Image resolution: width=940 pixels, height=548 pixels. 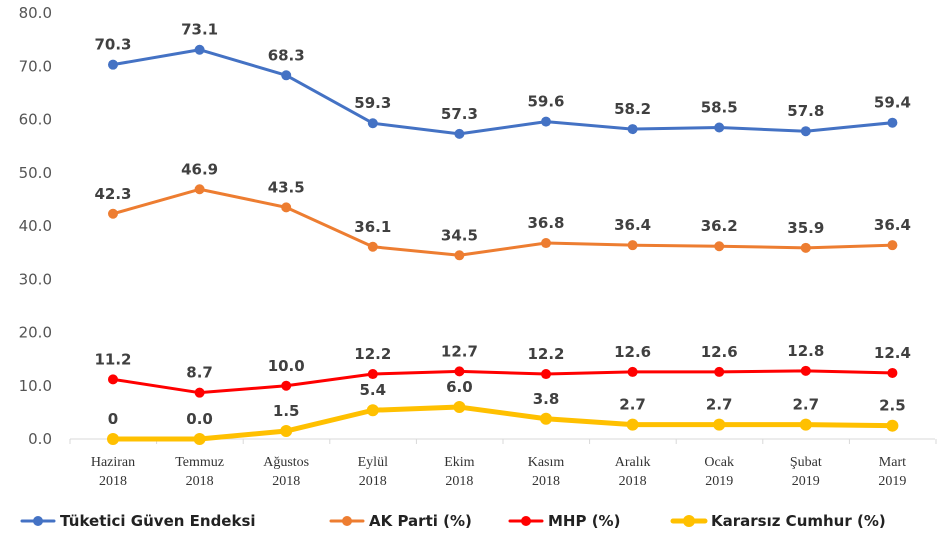 What do you see at coordinates (806, 472) in the screenshot?
I see `x-tick-label: Şubat 2019` at bounding box center [806, 472].